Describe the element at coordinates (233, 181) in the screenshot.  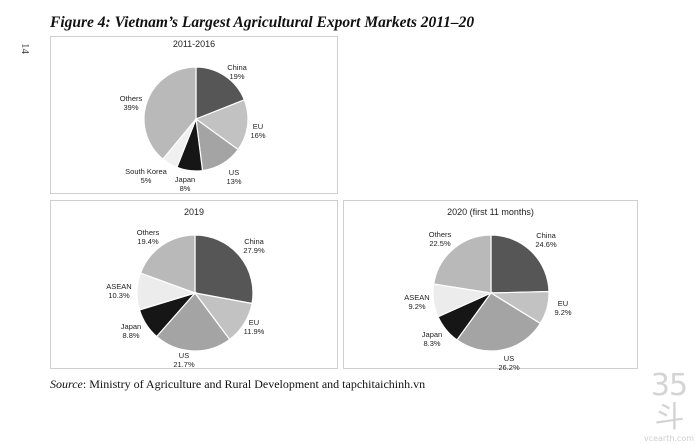
I see `slice-value-us: 13%` at that location.